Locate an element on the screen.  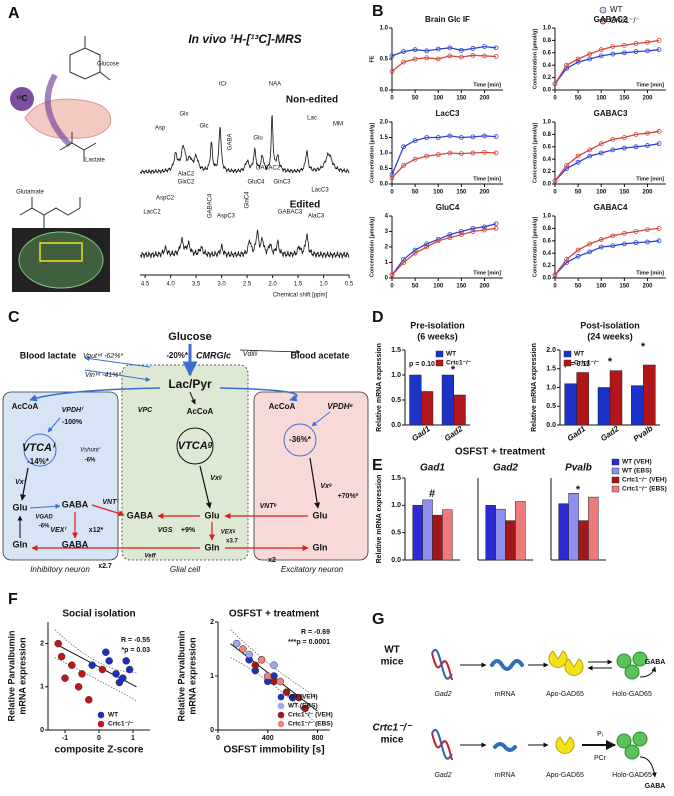
y-tick-label: 1.0 is located at coordinates (547, 217).